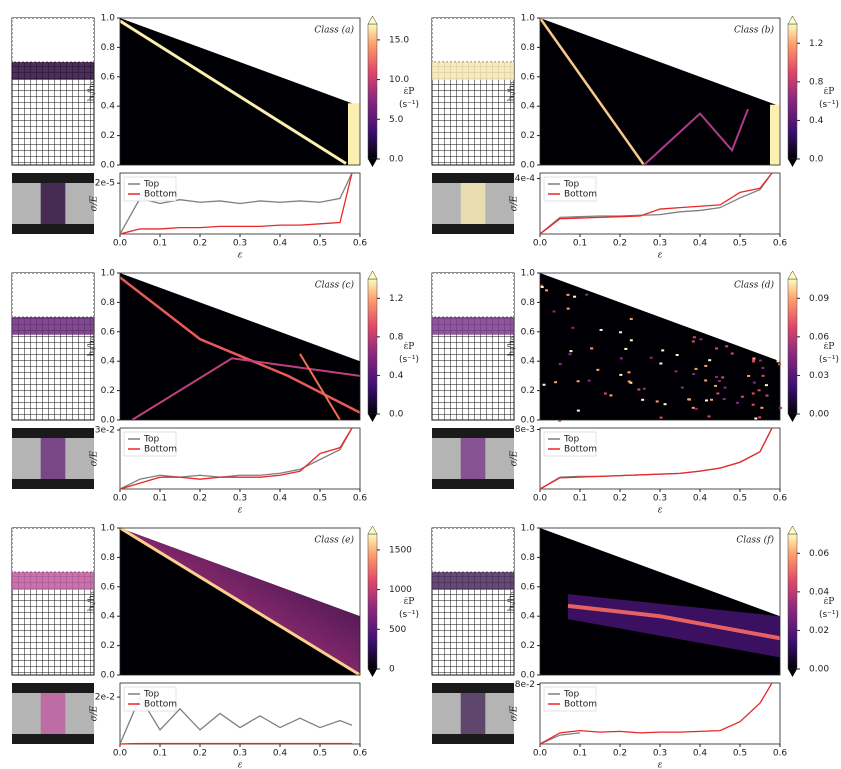 The width and height of the screenshot is (841, 769). I want to click on y-tick-label: 8e-3, so click(525, 430).